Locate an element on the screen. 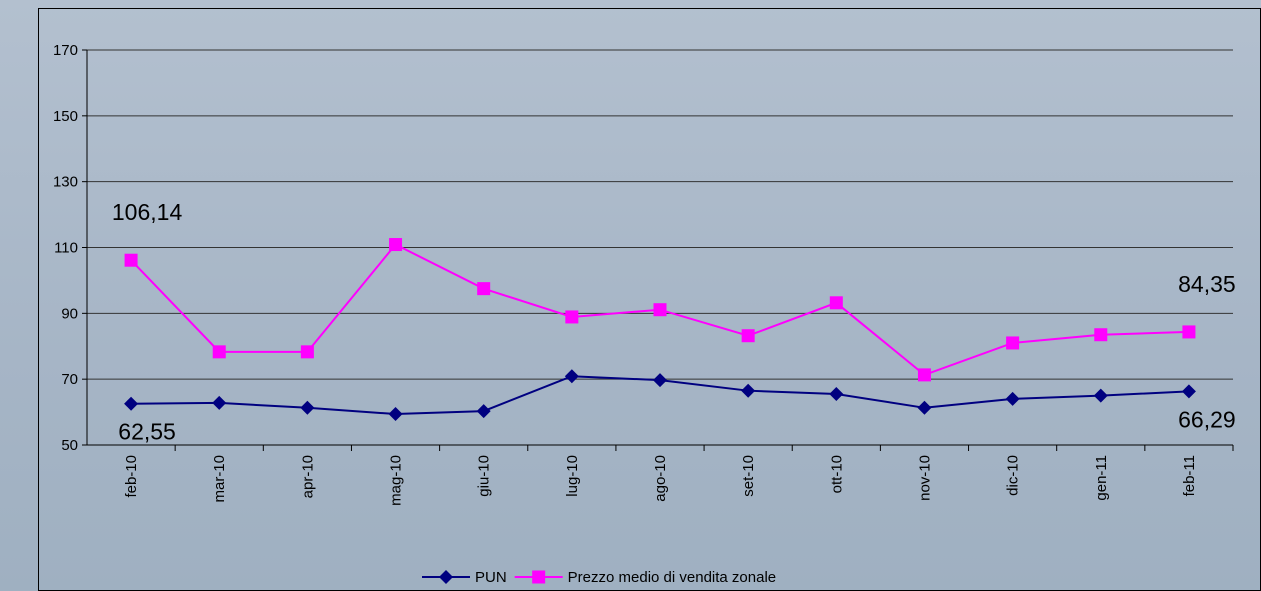 Image resolution: width=1261 pixels, height=591 pixels. data-label: 62,55 is located at coordinates (147, 432).